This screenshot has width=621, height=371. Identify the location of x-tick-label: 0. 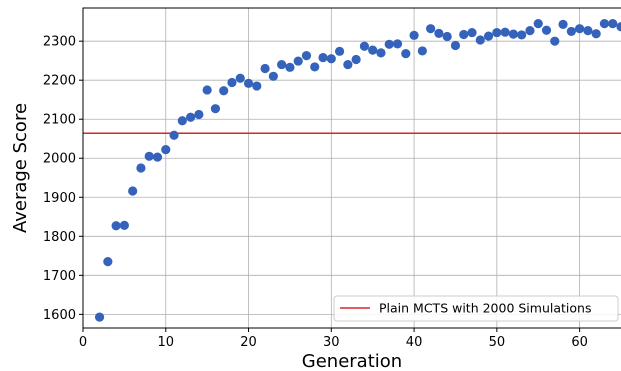
(83, 342).